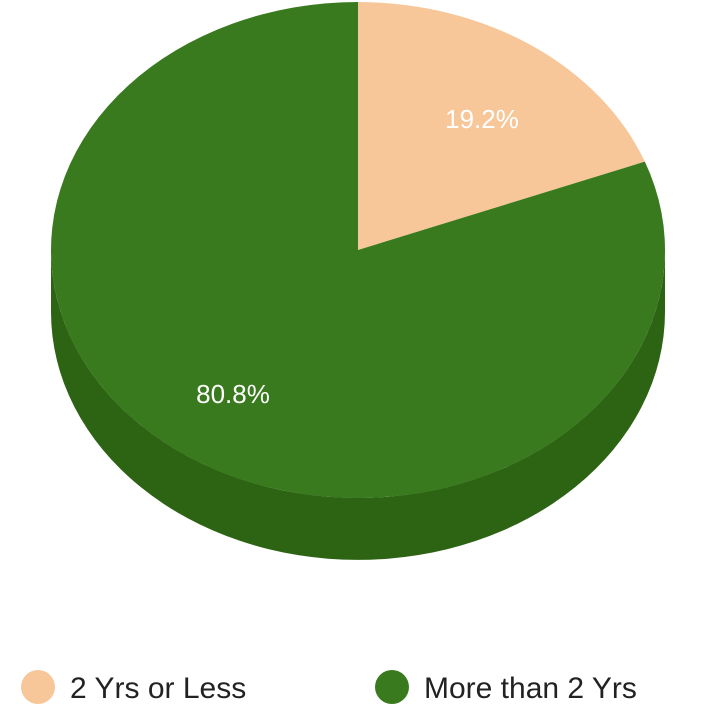  I want to click on legend-item-2-yrs-or-less: 2 Yrs or Less, so click(133, 687).